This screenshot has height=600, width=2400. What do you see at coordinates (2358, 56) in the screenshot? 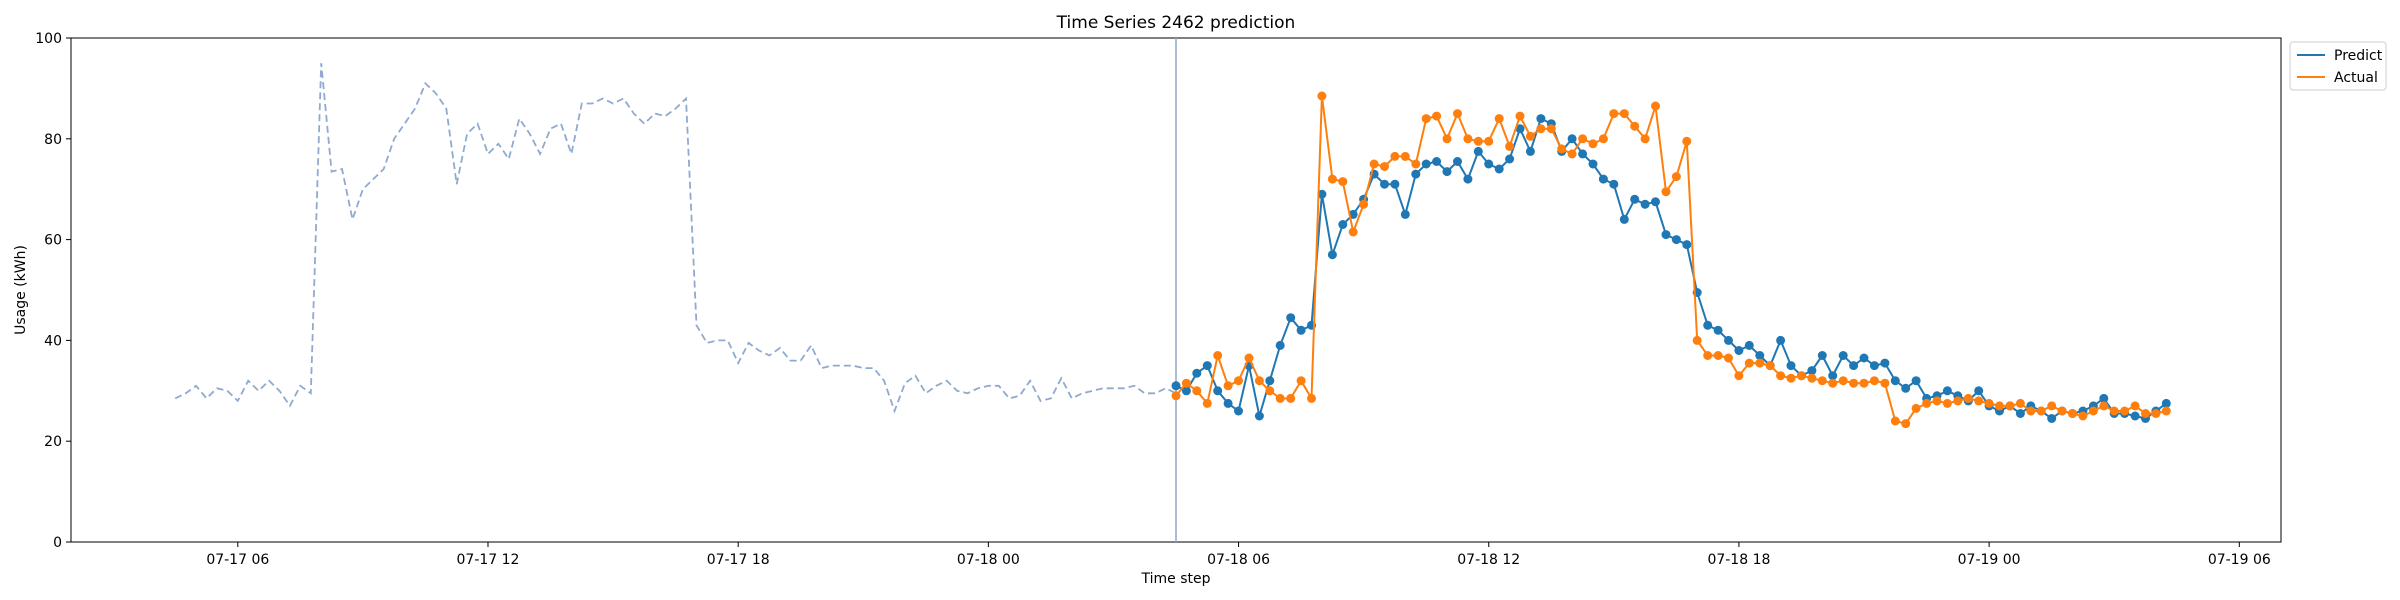
I see `legend-predict-label: Predict` at bounding box center [2358, 56].